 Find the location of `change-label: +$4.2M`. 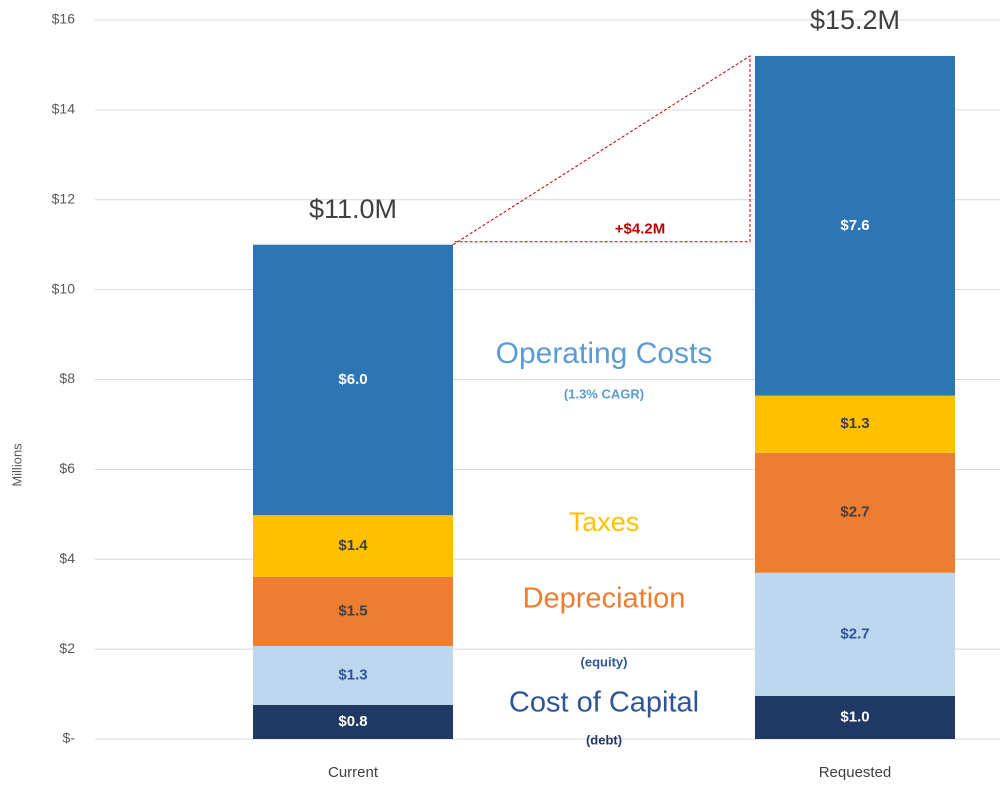

change-label: +$4.2M is located at coordinates (640, 229).